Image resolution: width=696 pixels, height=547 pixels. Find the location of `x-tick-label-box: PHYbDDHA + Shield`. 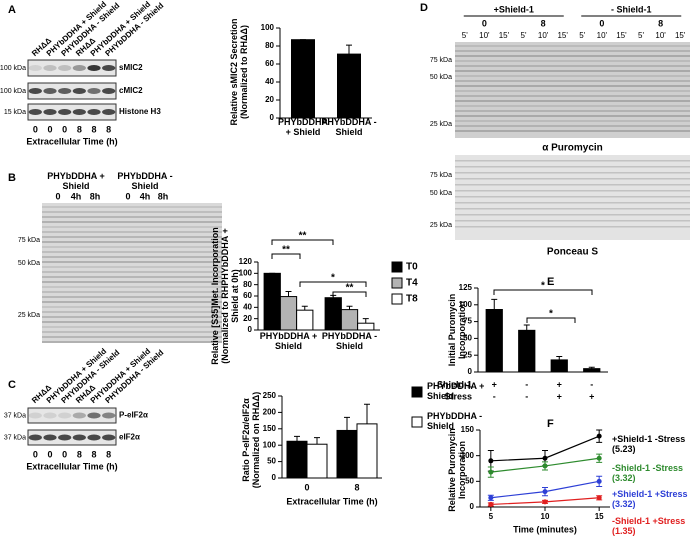

x-tick-label-box: PHYbDDHA + Shield is located at coordinates (288, 341).